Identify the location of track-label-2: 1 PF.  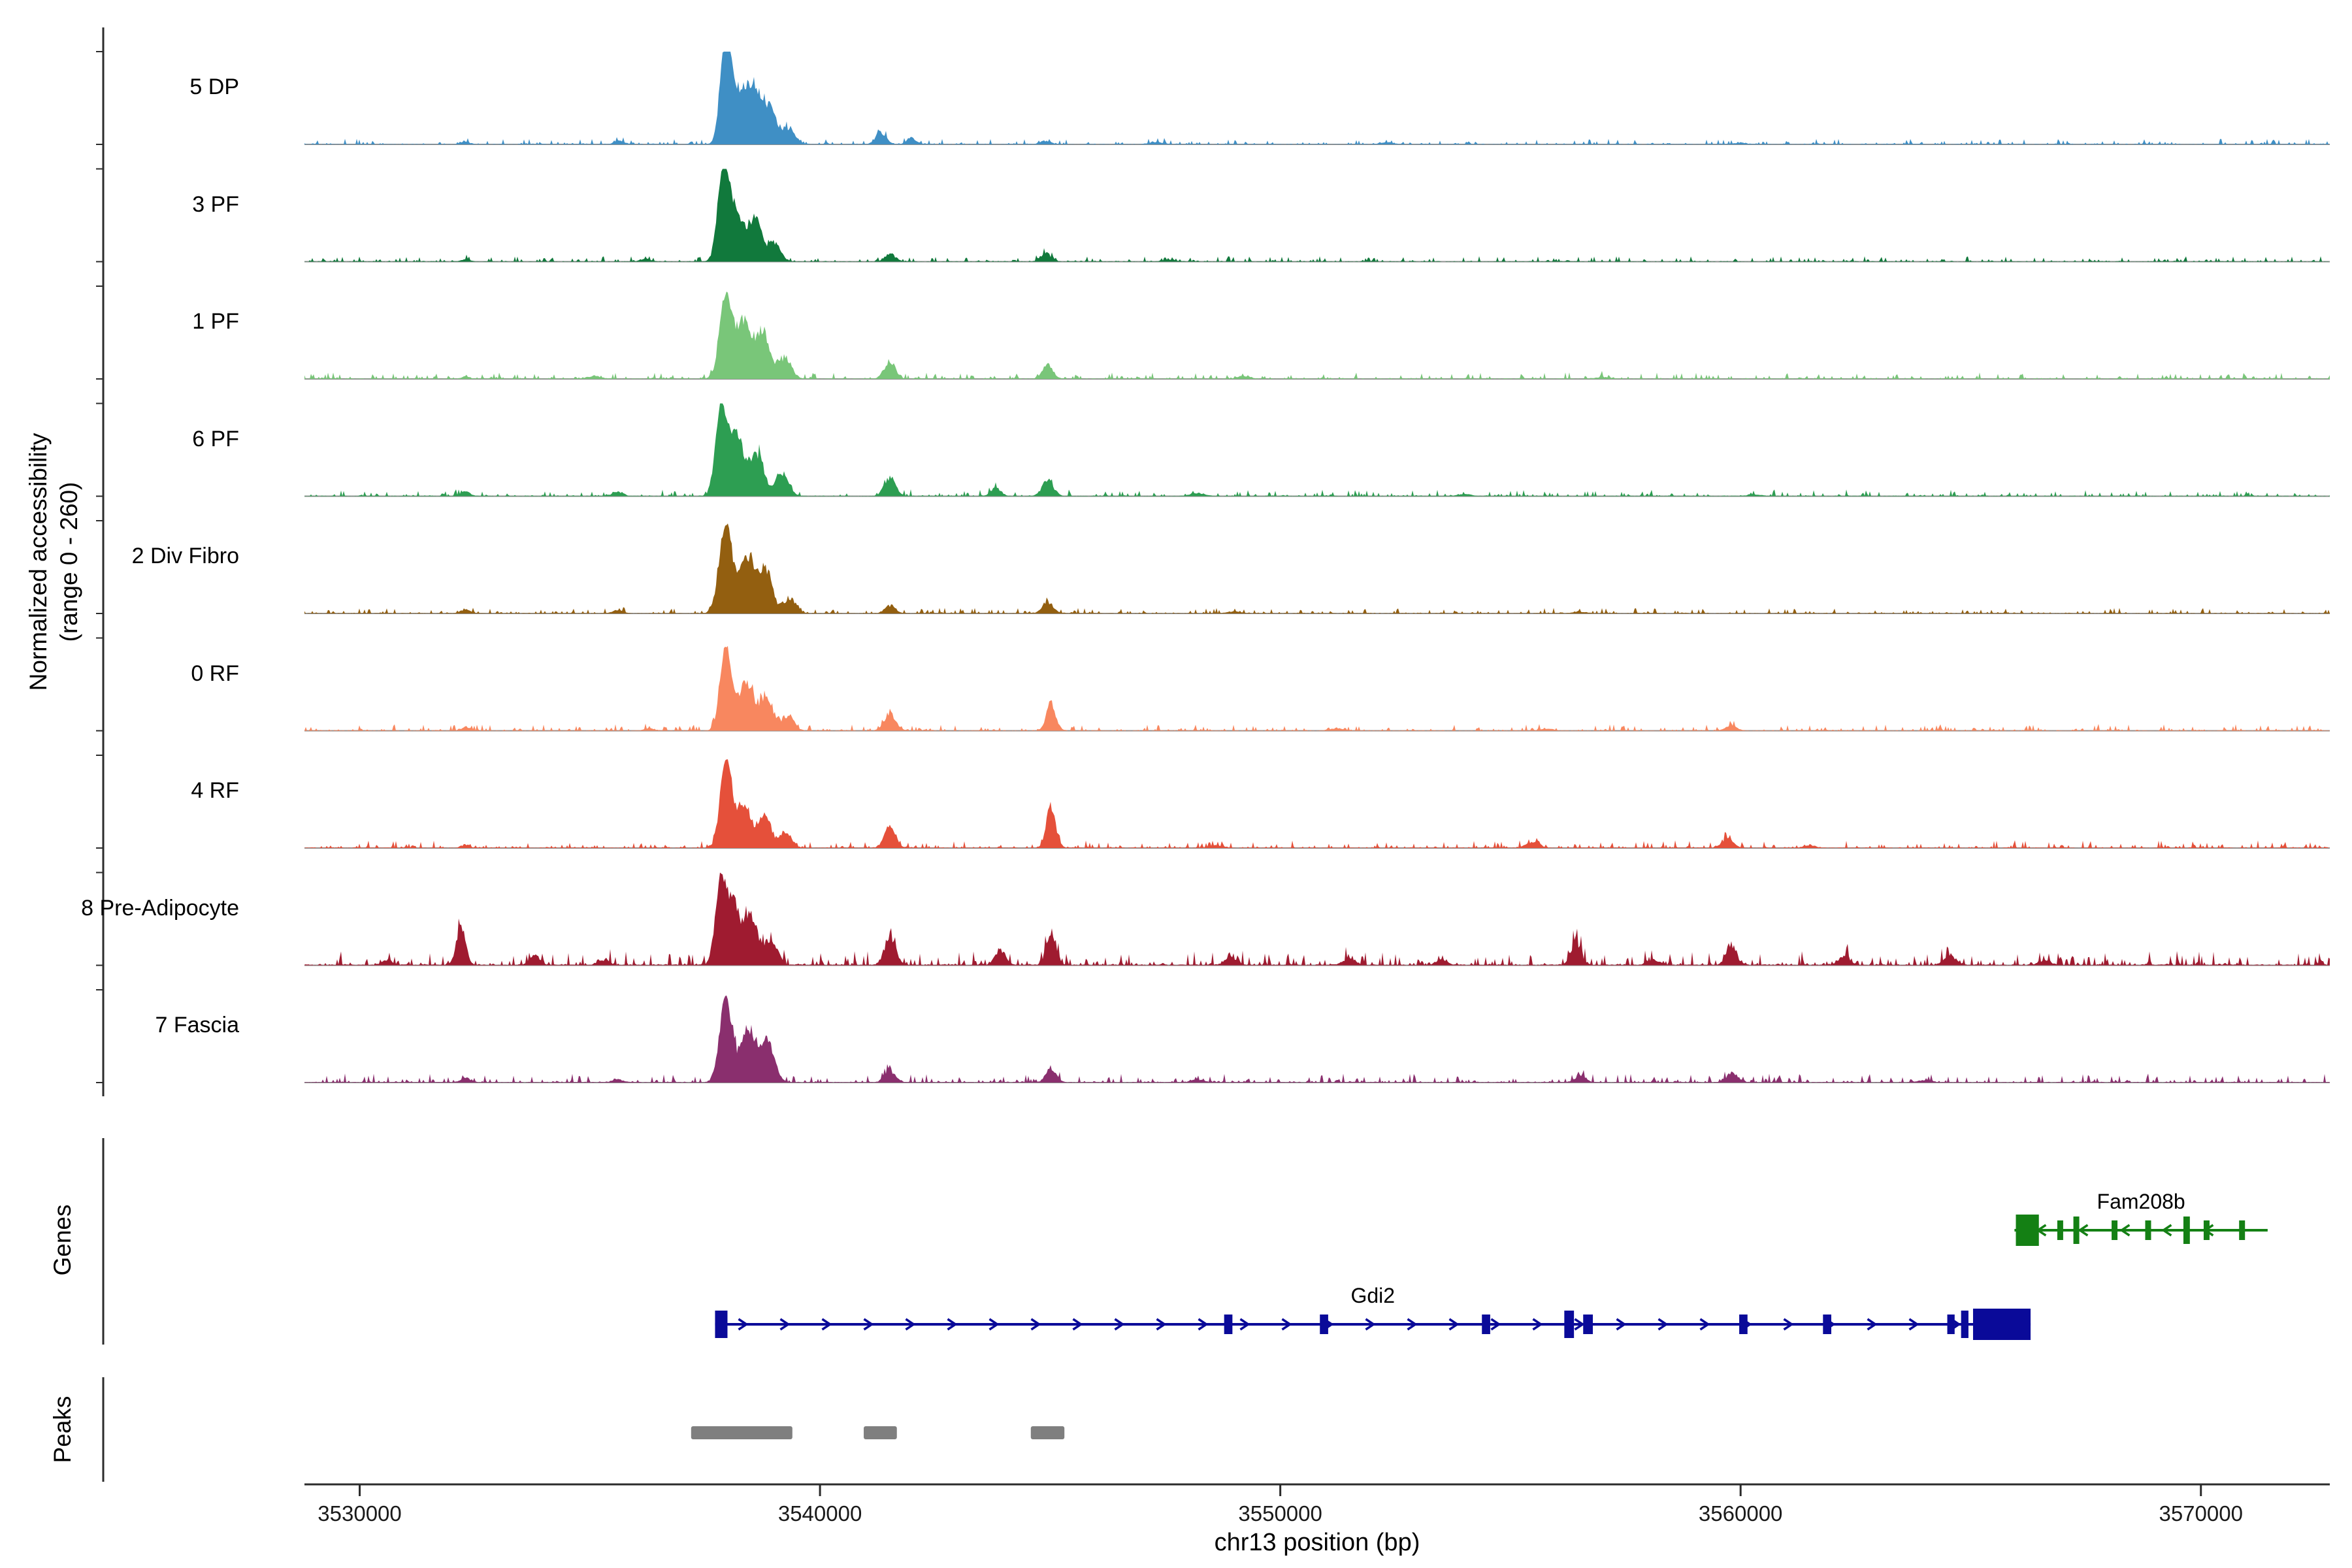
(215, 321).